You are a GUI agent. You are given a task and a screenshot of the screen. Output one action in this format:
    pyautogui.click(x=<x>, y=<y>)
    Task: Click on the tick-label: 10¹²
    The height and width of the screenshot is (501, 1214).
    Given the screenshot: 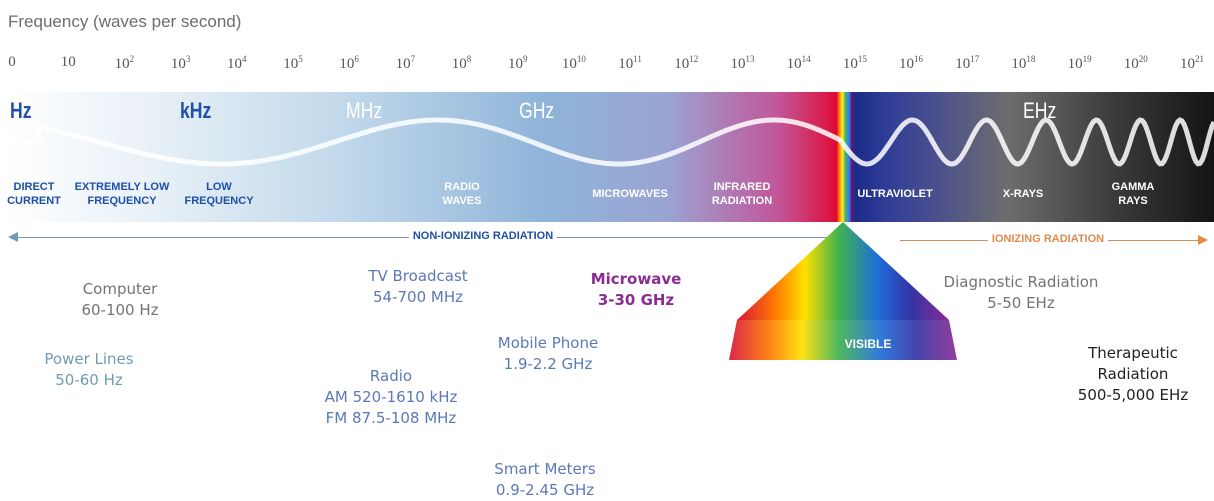 What is the action you would take?
    pyautogui.click(x=686, y=63)
    